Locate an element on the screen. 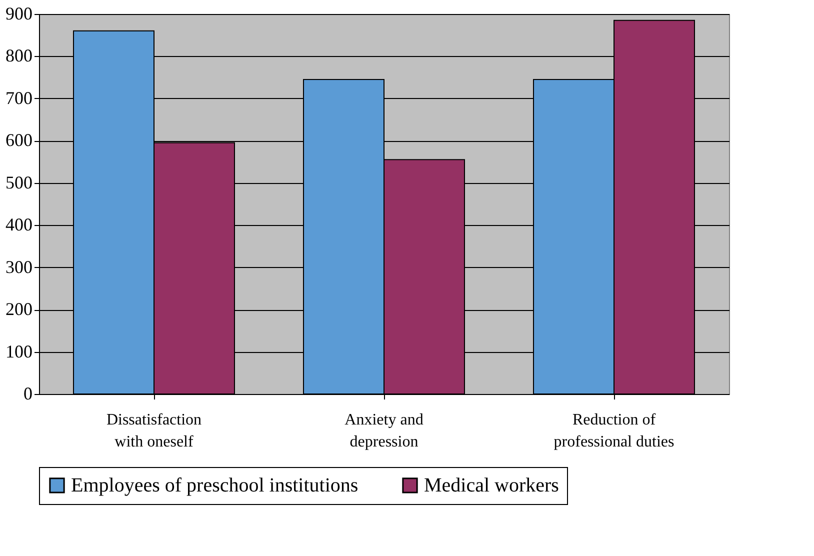 Image resolution: width=814 pixels, height=556 pixels. y-tick-label: 500 is located at coordinates (19, 182).